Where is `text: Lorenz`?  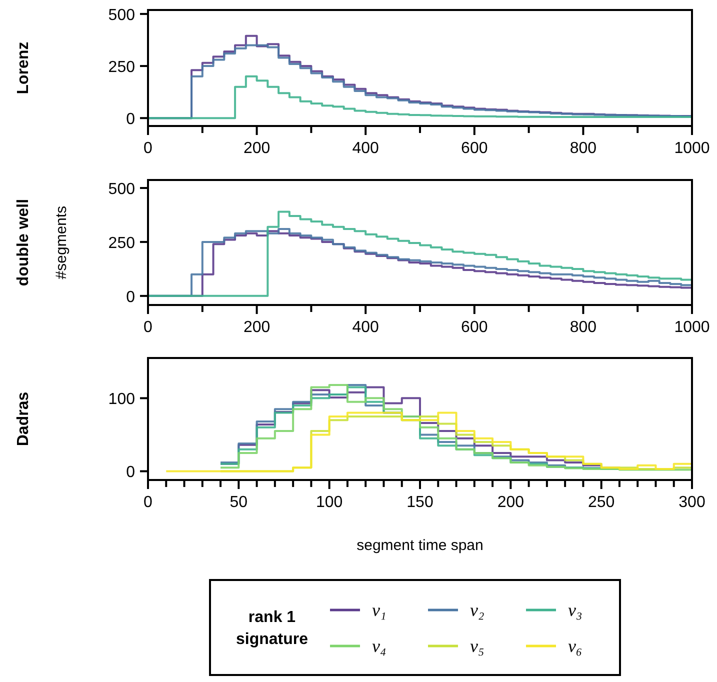
text: Lorenz is located at coordinates (23, 68).